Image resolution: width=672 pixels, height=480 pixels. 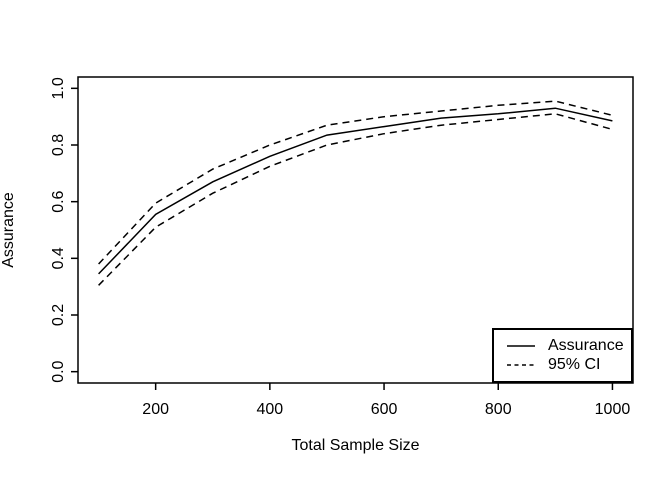 I want to click on legend-label-assurance: Assurance, so click(x=586, y=345).